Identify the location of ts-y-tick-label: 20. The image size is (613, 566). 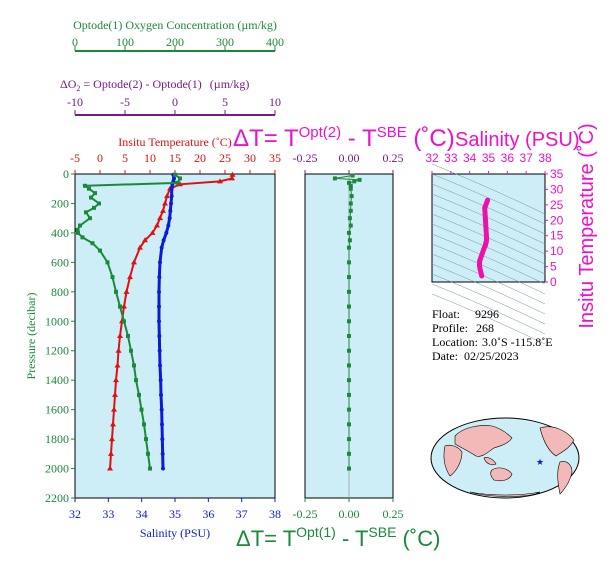
(557, 220).